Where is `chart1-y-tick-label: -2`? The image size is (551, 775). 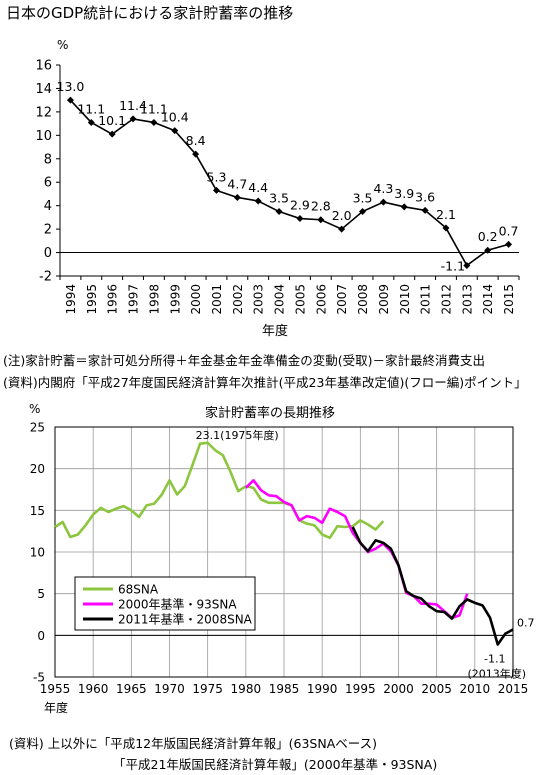
chart1-y-tick-label: -2 is located at coordinates (45, 277).